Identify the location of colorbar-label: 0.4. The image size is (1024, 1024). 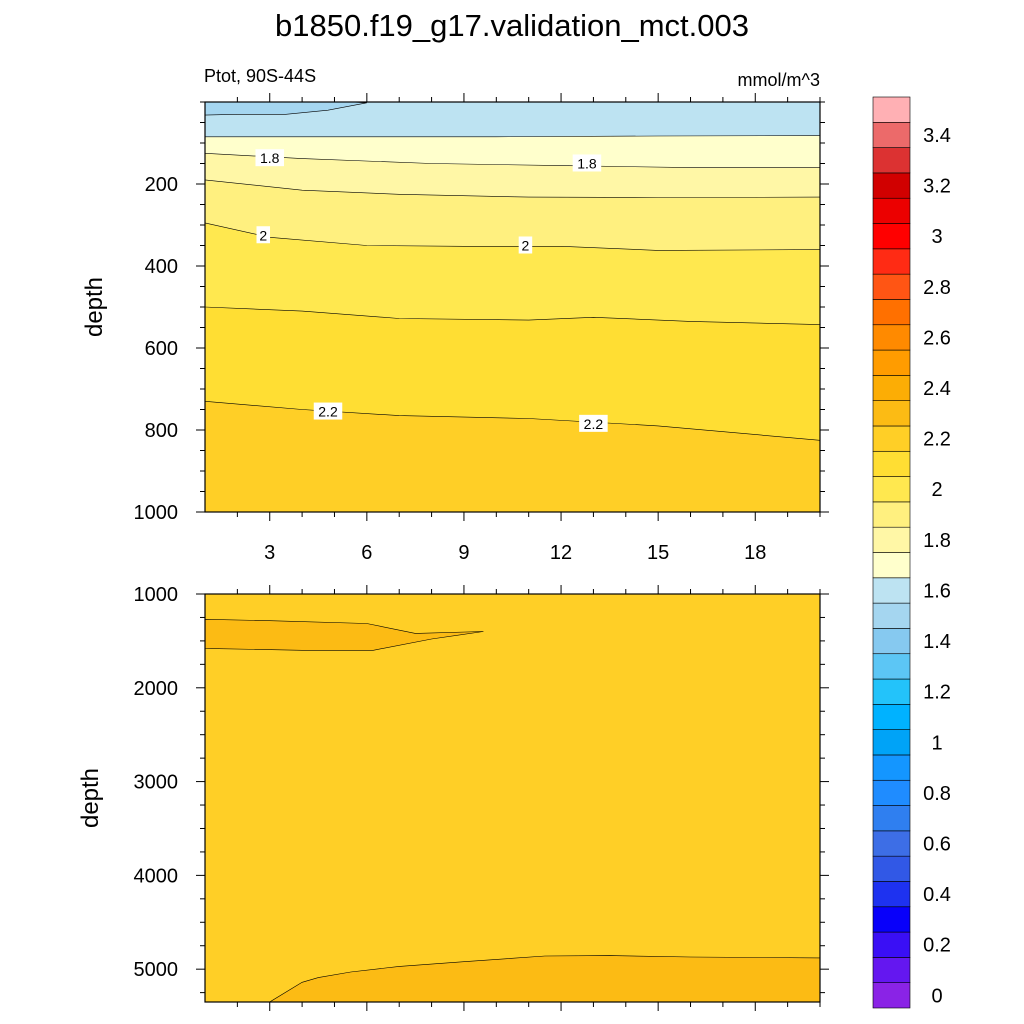
(937, 895).